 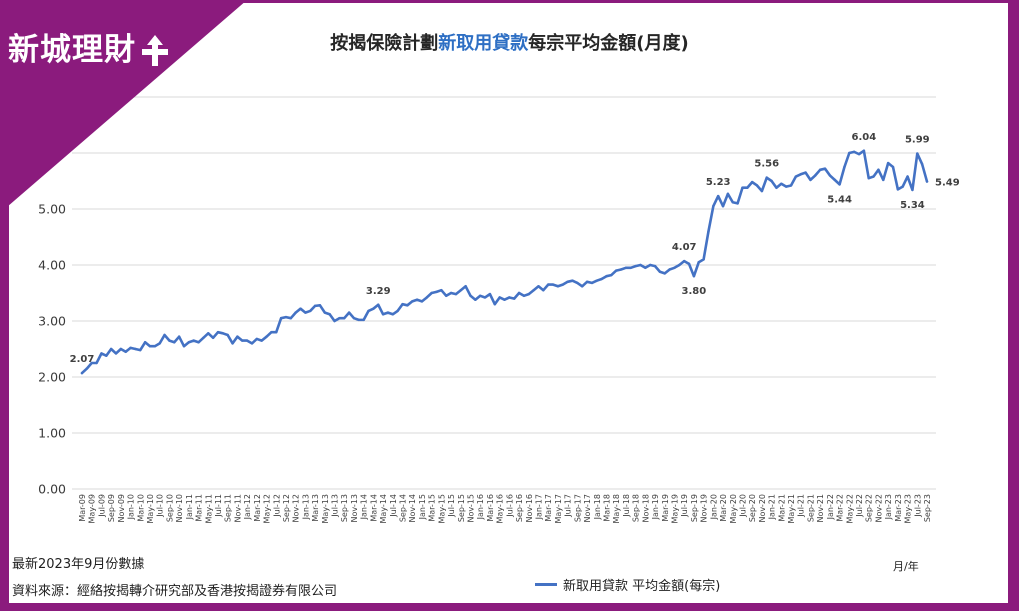 What do you see at coordinates (694, 508) in the screenshot?
I see `x-tick-label: Sep-19` at bounding box center [694, 508].